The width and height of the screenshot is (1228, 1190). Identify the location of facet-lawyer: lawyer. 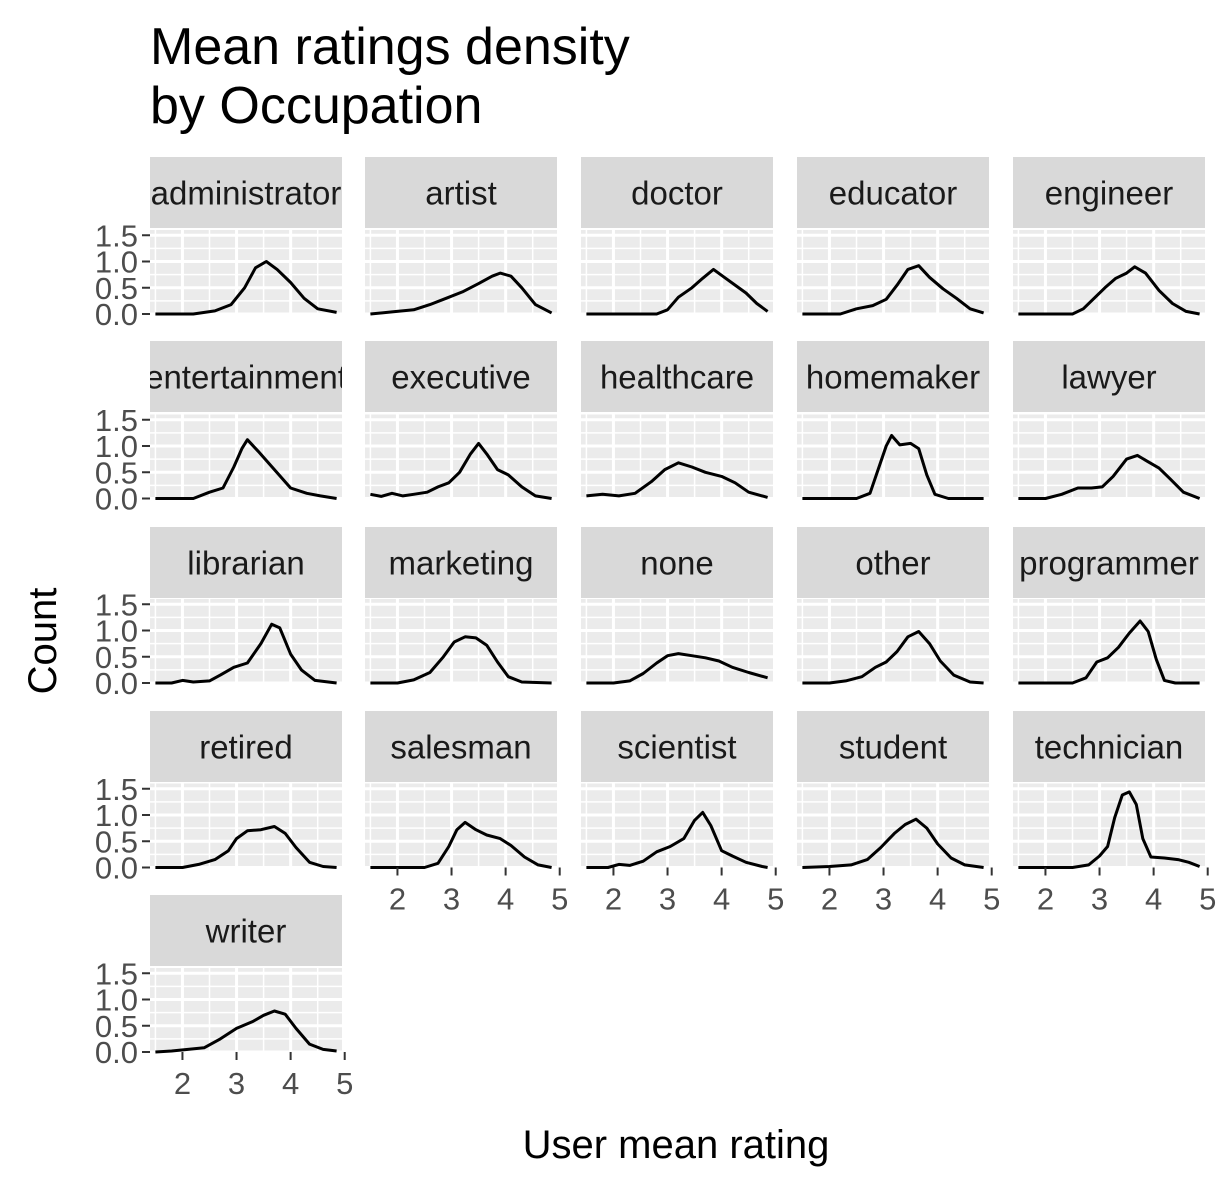
(1109, 420).